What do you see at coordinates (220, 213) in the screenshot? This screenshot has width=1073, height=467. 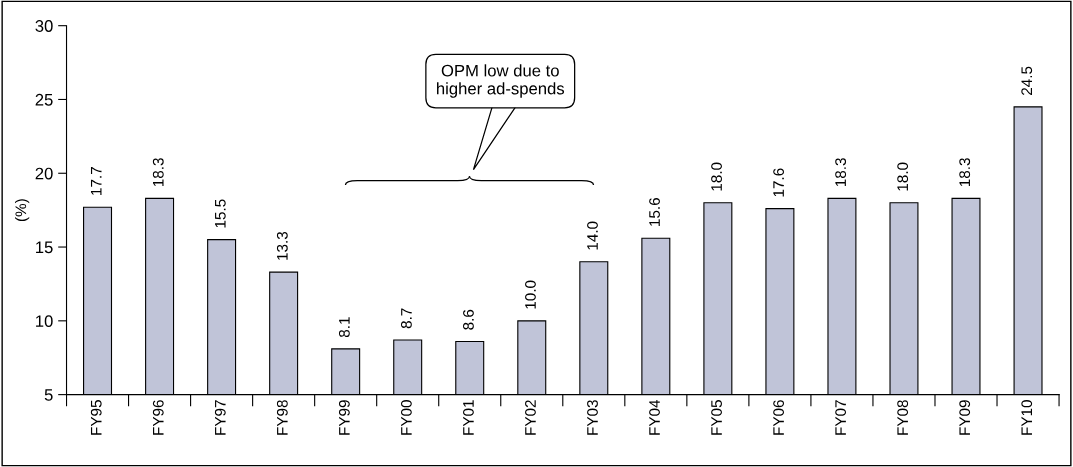 I see `data-label: 15.5` at bounding box center [220, 213].